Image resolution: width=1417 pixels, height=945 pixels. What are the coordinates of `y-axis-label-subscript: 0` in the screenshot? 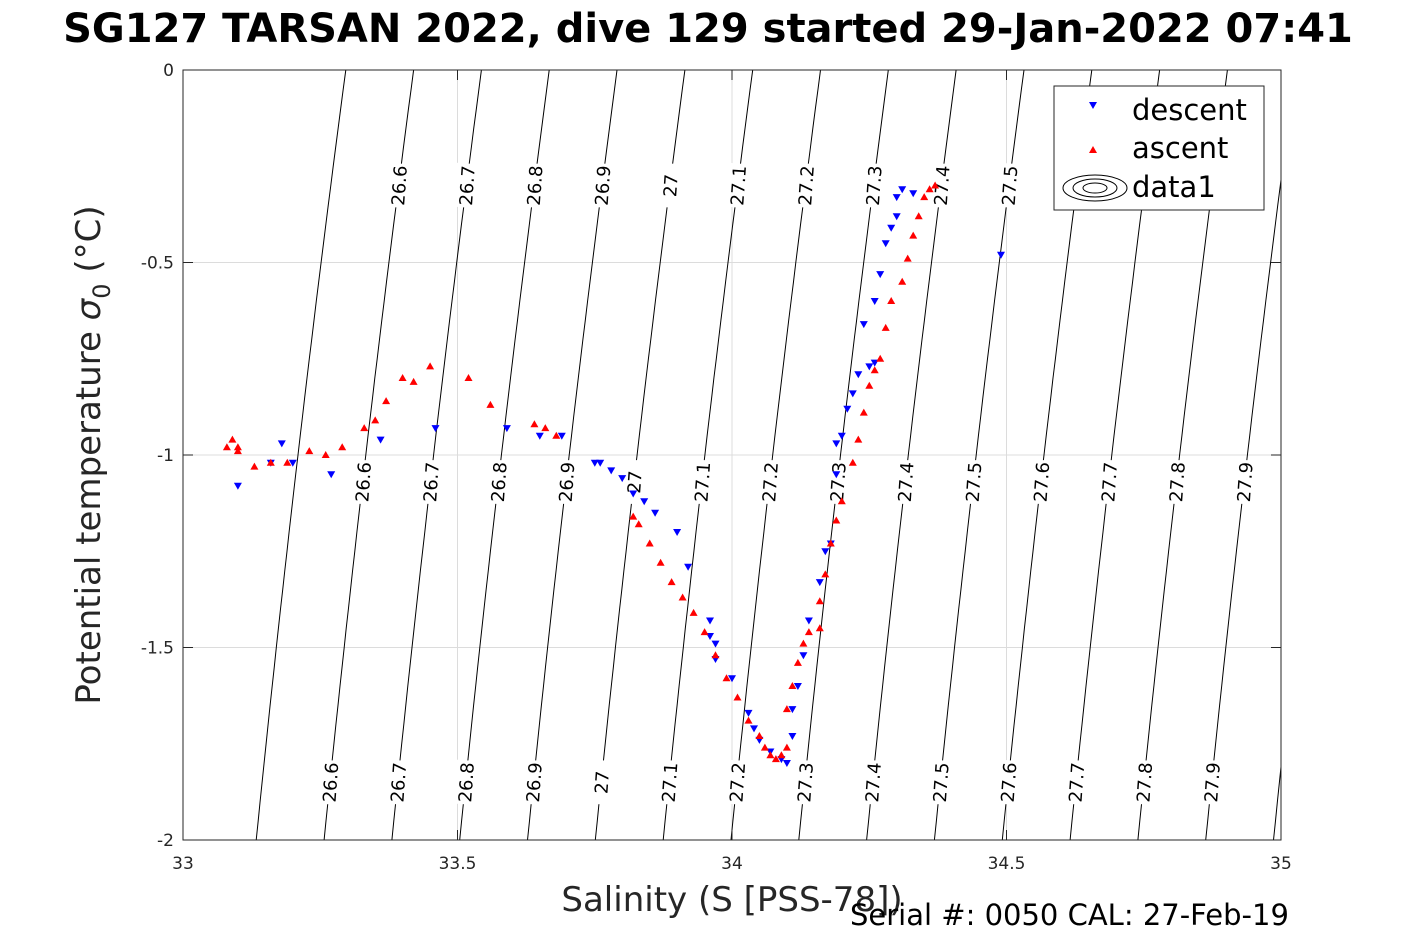 It's located at (102, 290).